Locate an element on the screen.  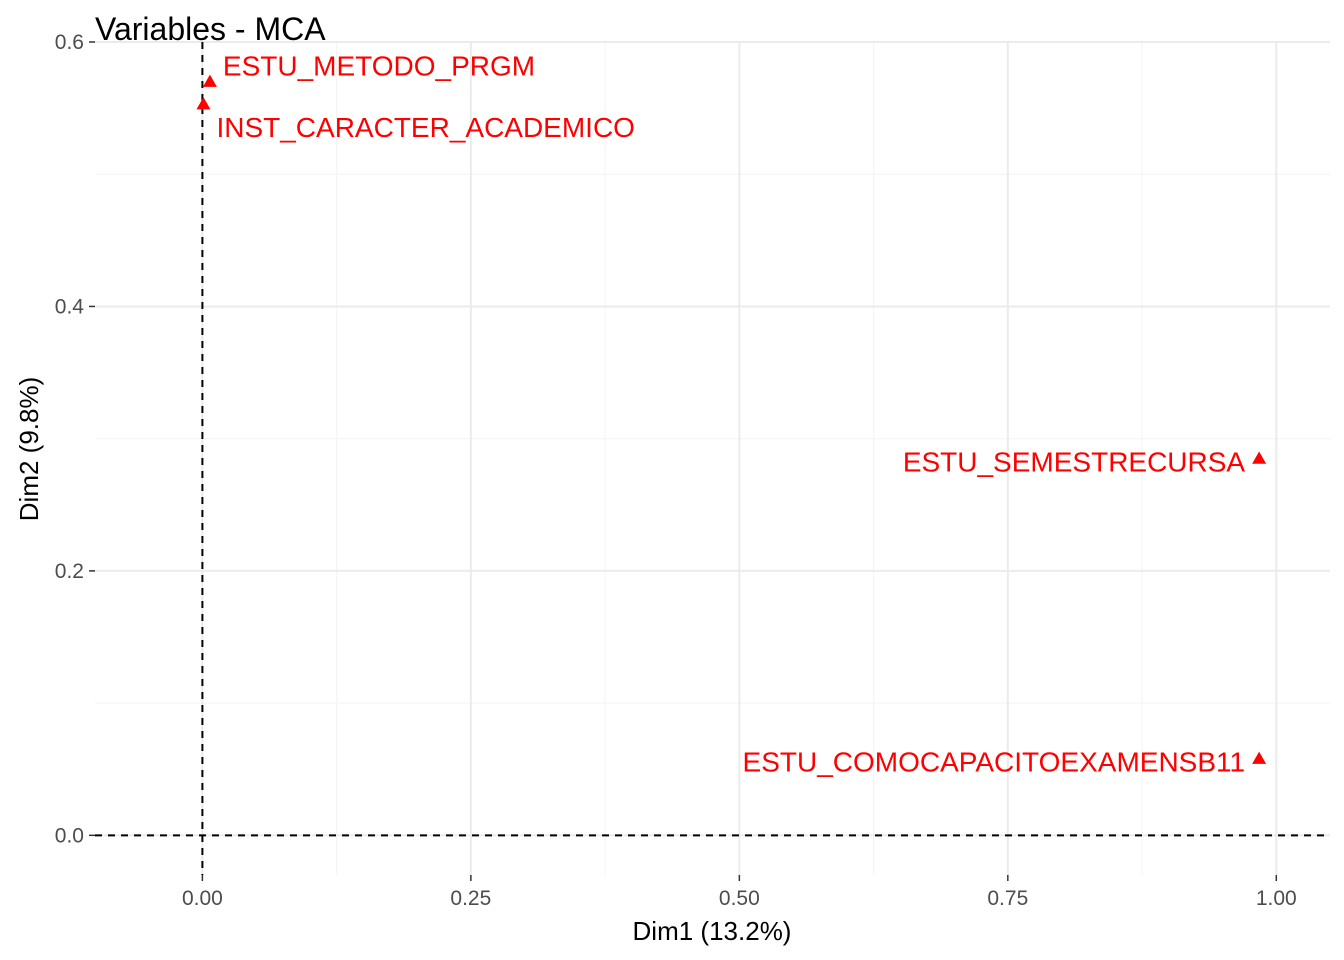
x-tick-label: 0.50 is located at coordinates (739, 898).